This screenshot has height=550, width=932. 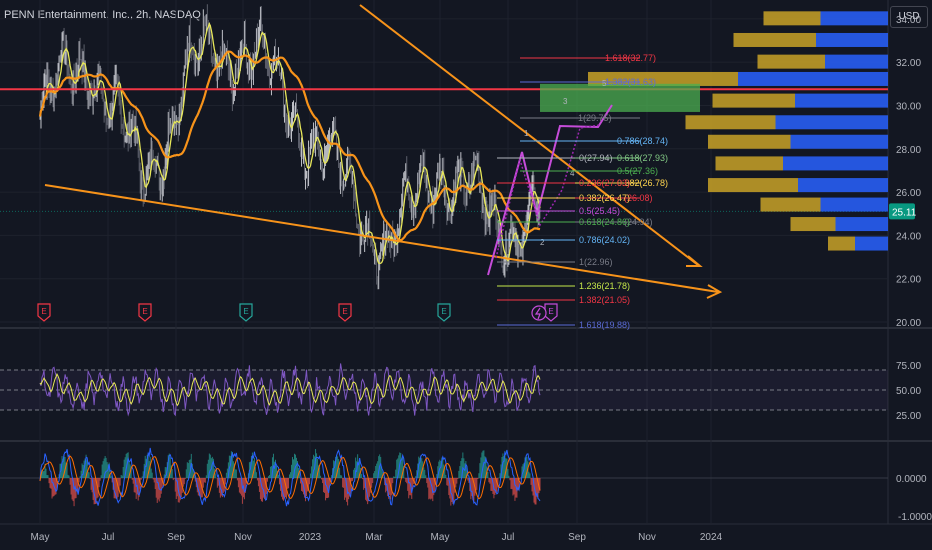 What do you see at coordinates (596, 158) in the screenshot?
I see `fib-label-lower: 0(27.94)` at bounding box center [596, 158].